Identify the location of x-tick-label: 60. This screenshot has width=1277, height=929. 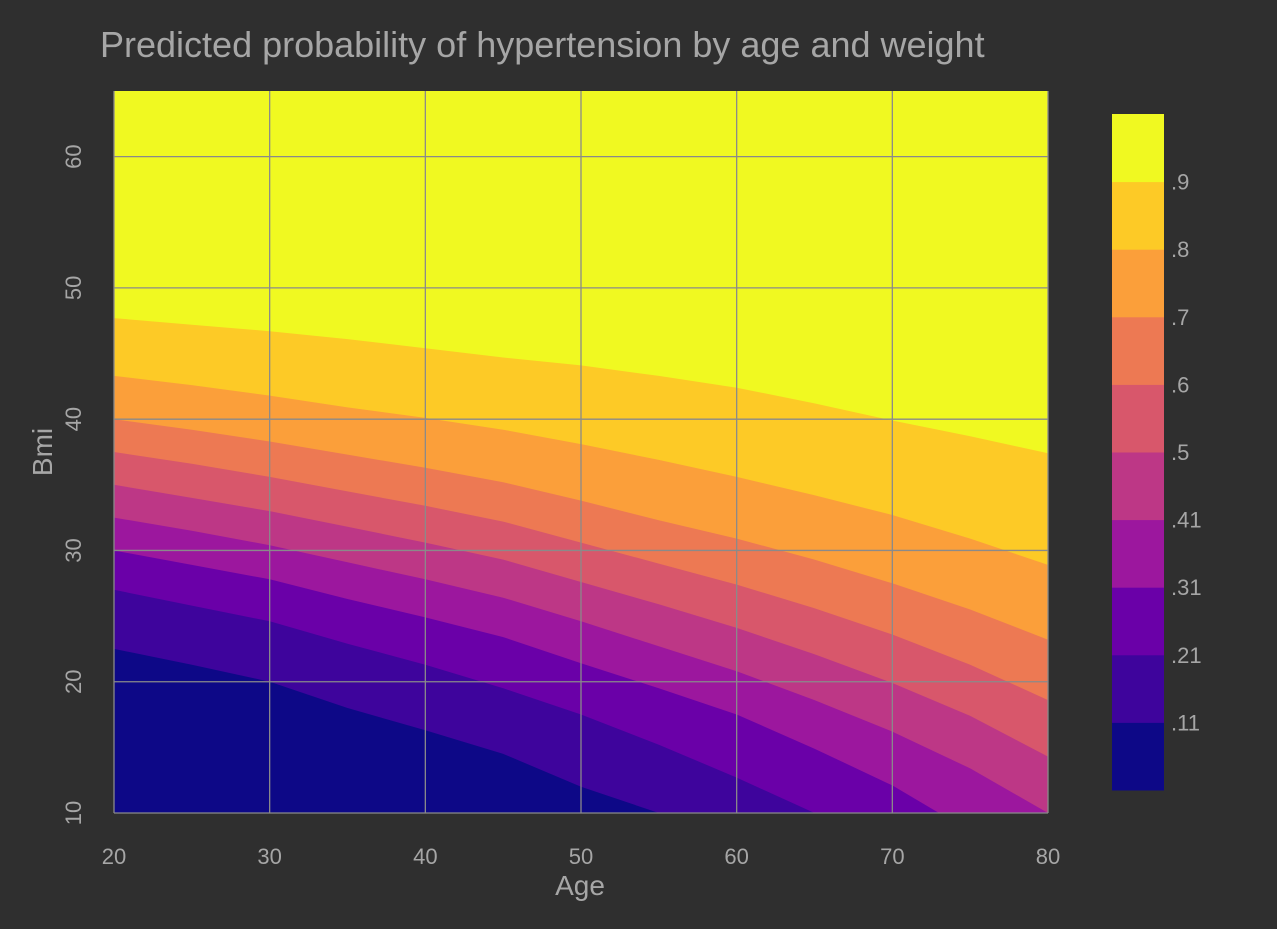
(736, 856).